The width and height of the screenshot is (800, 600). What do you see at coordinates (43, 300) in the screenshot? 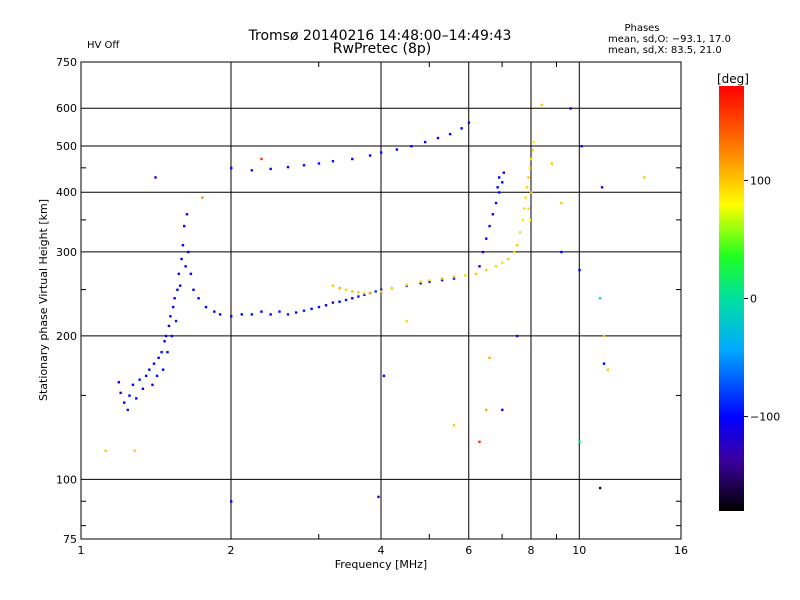
I see `y-axis-label: Stationary phase Virtual Height [km]` at bounding box center [43, 300].